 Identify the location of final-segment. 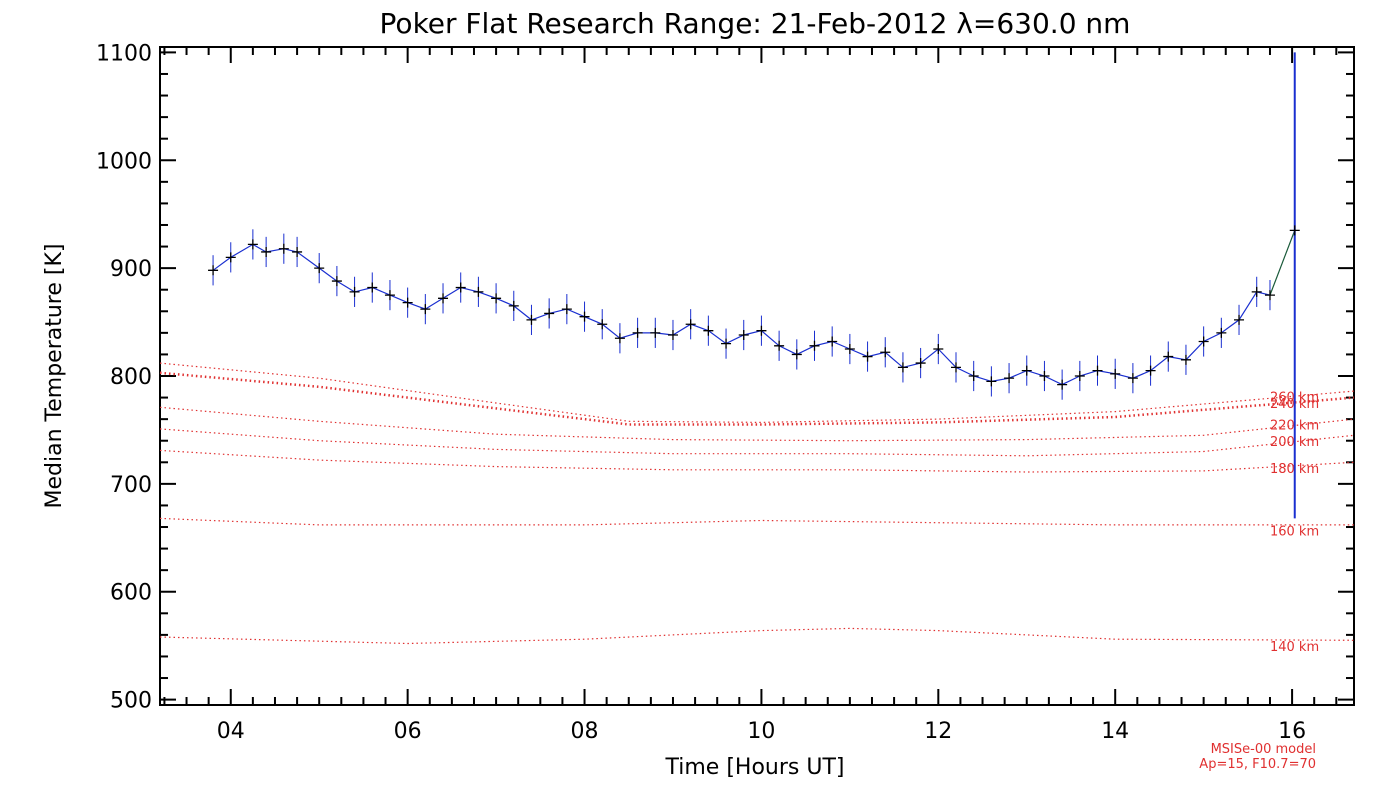
(1282, 263).